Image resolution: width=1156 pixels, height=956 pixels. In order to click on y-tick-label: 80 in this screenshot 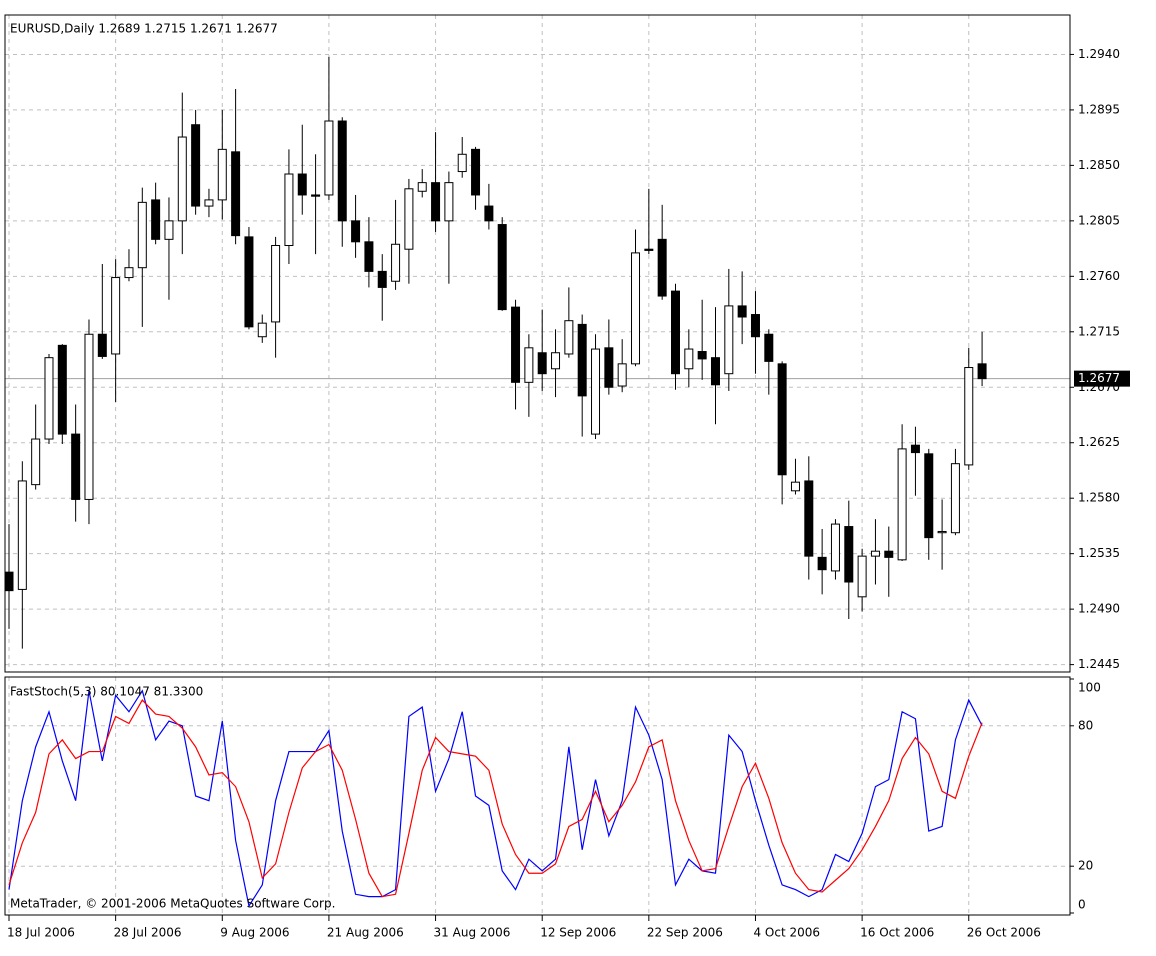, I will do `click(1085, 725)`.